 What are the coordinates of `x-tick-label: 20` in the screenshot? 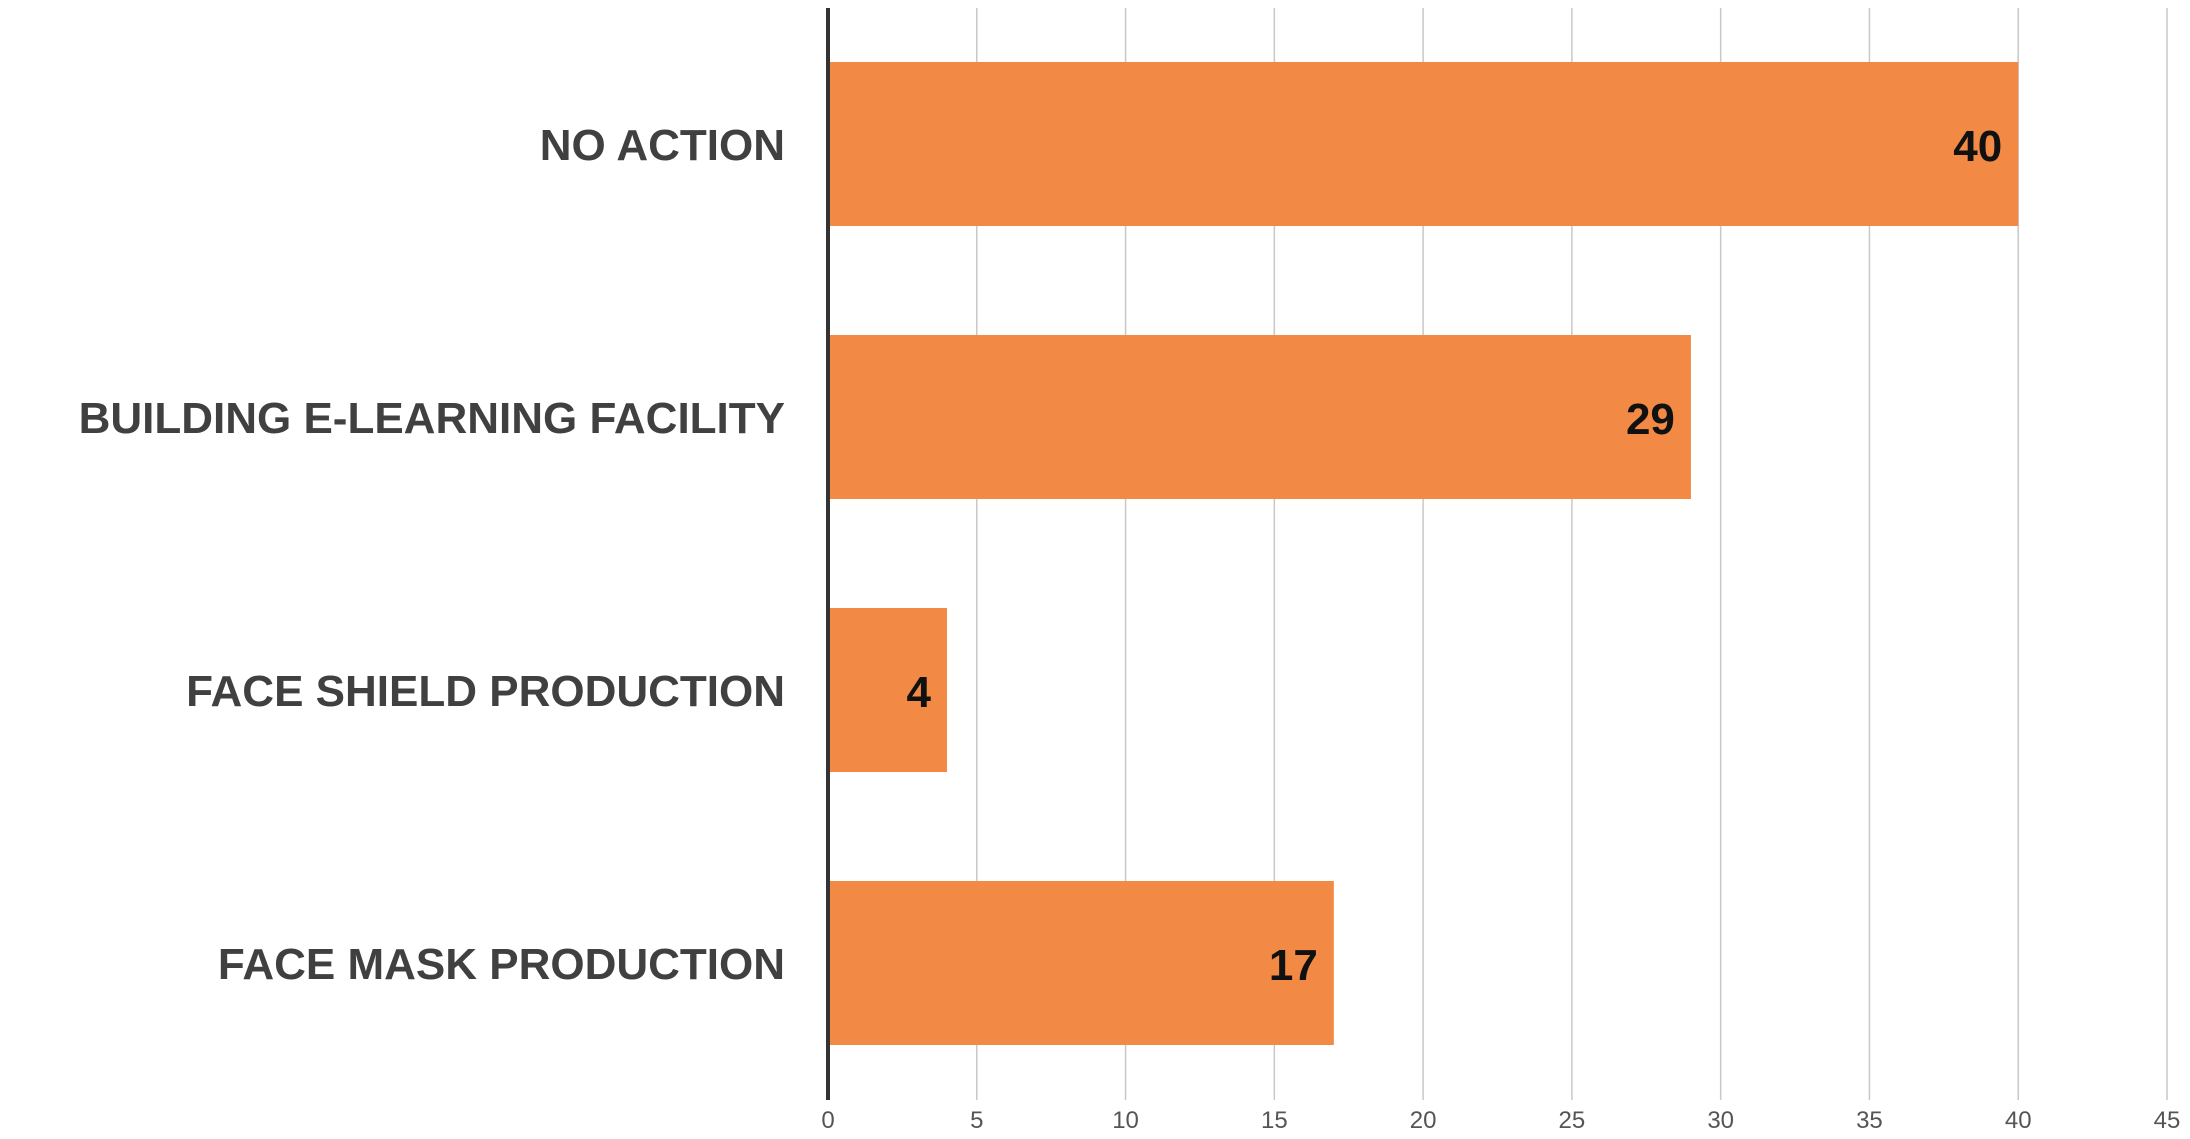 It's located at (1423, 1120).